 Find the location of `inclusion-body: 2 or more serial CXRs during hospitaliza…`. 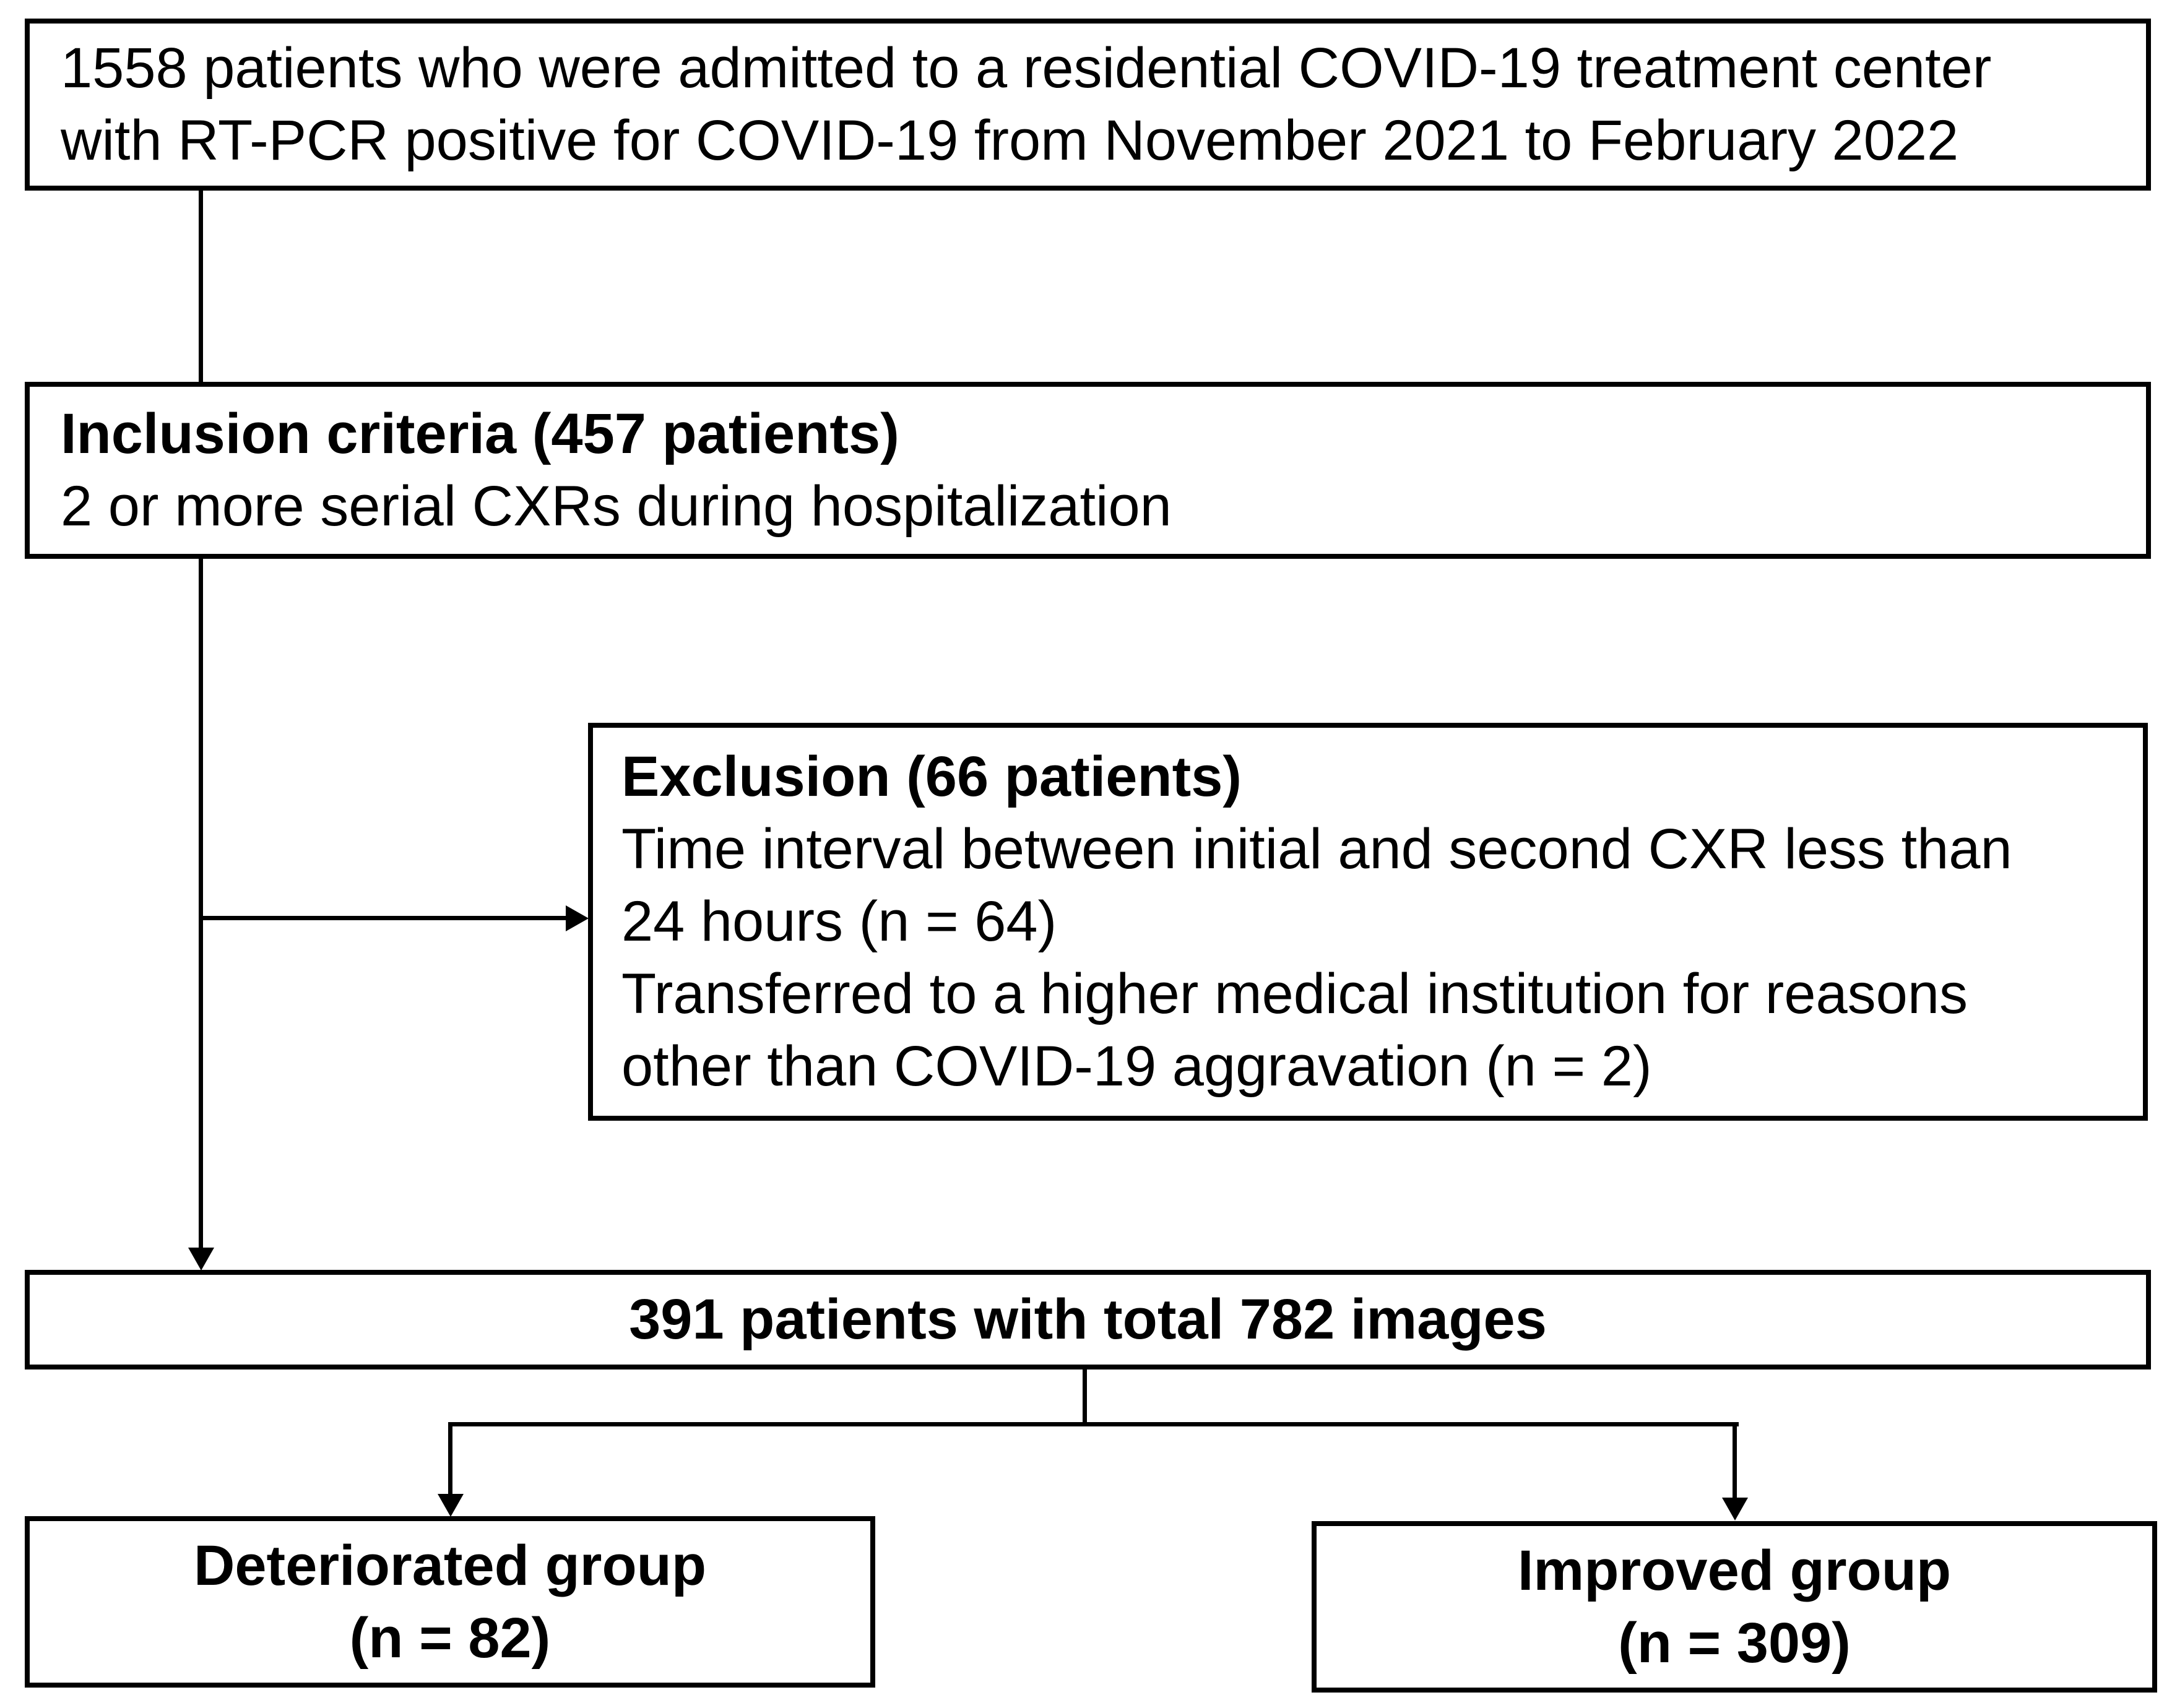

inclusion-body: 2 or more serial CXRs during hospitaliza… is located at coordinates (616, 506).